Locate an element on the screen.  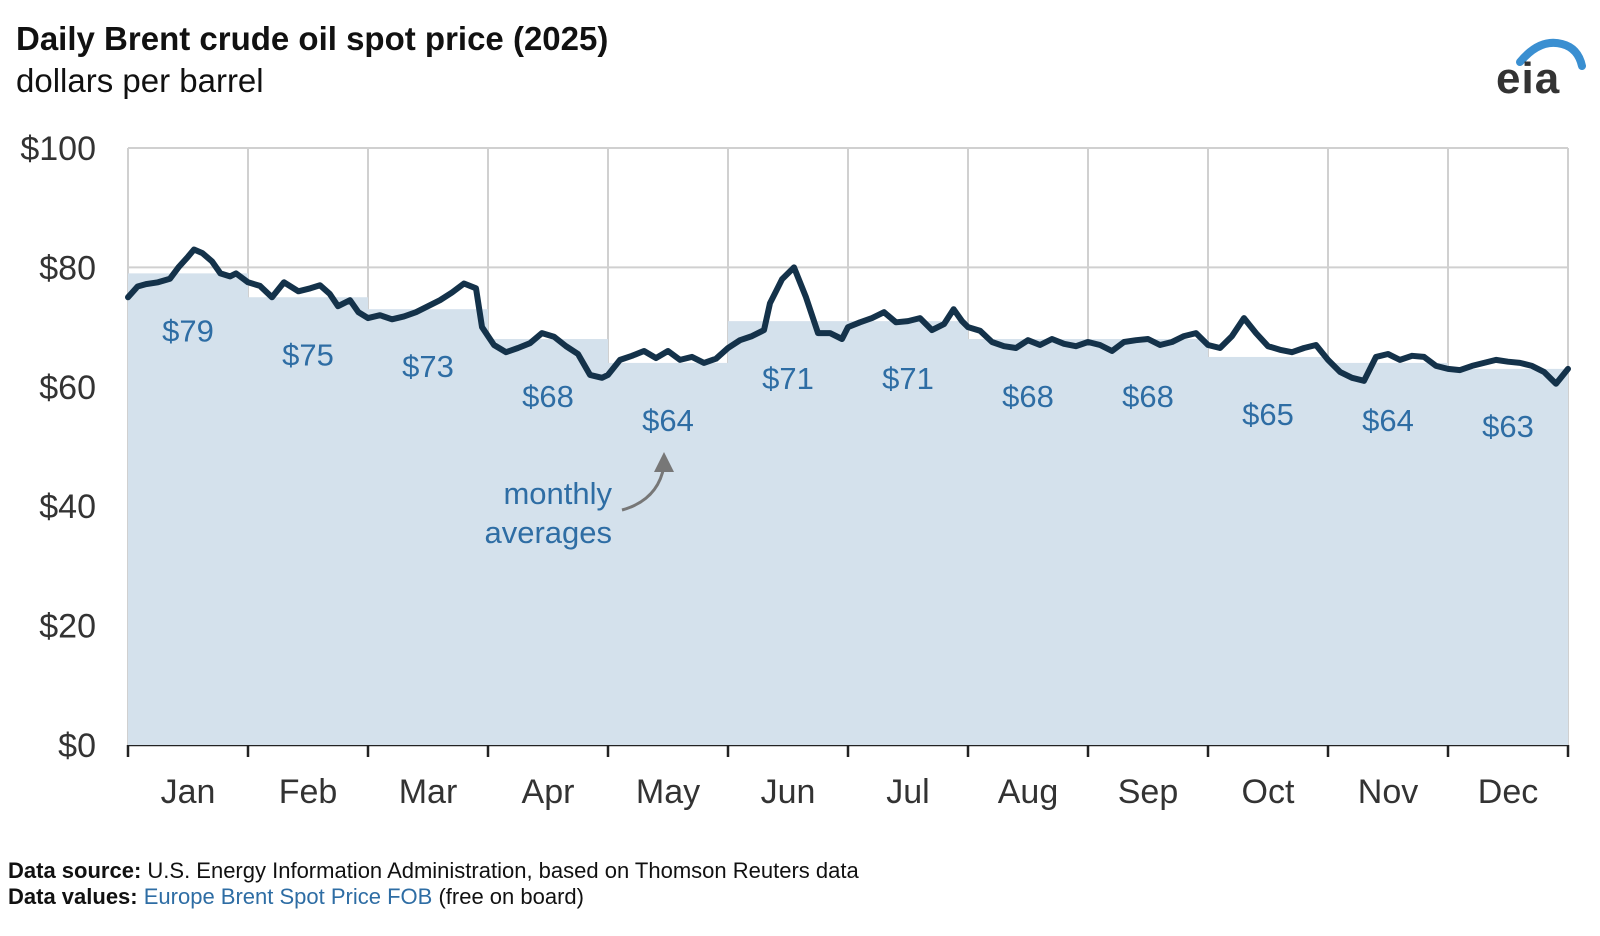
x-tick-label: Jul is located at coordinates (907, 792).